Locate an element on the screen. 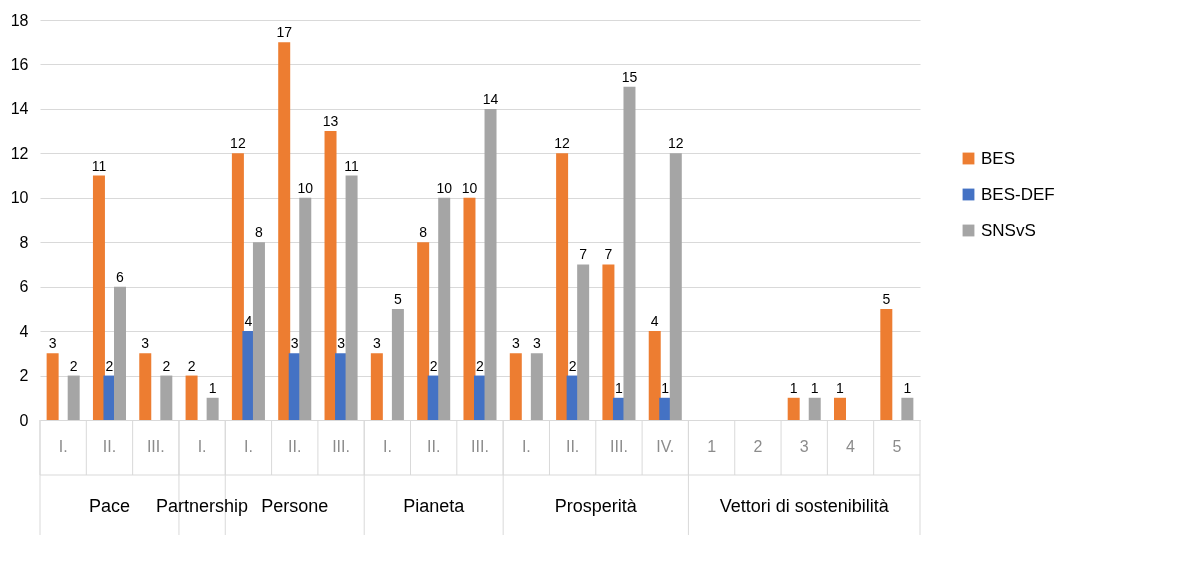 This screenshot has height=583, width=1195. text: Pianeta is located at coordinates (434, 506).